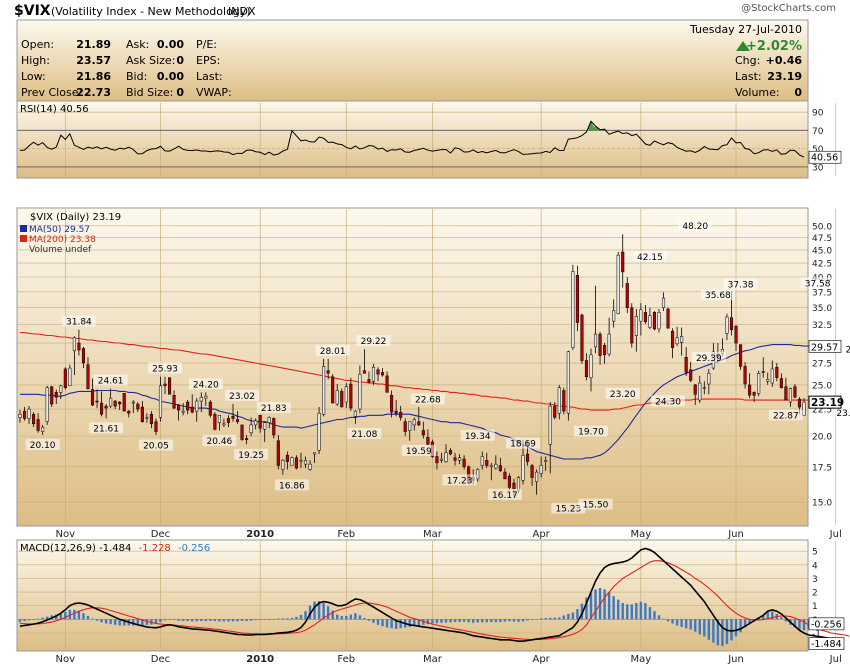  I want to click on date-label: Tuesday 27-Jul-2010, so click(745, 29).